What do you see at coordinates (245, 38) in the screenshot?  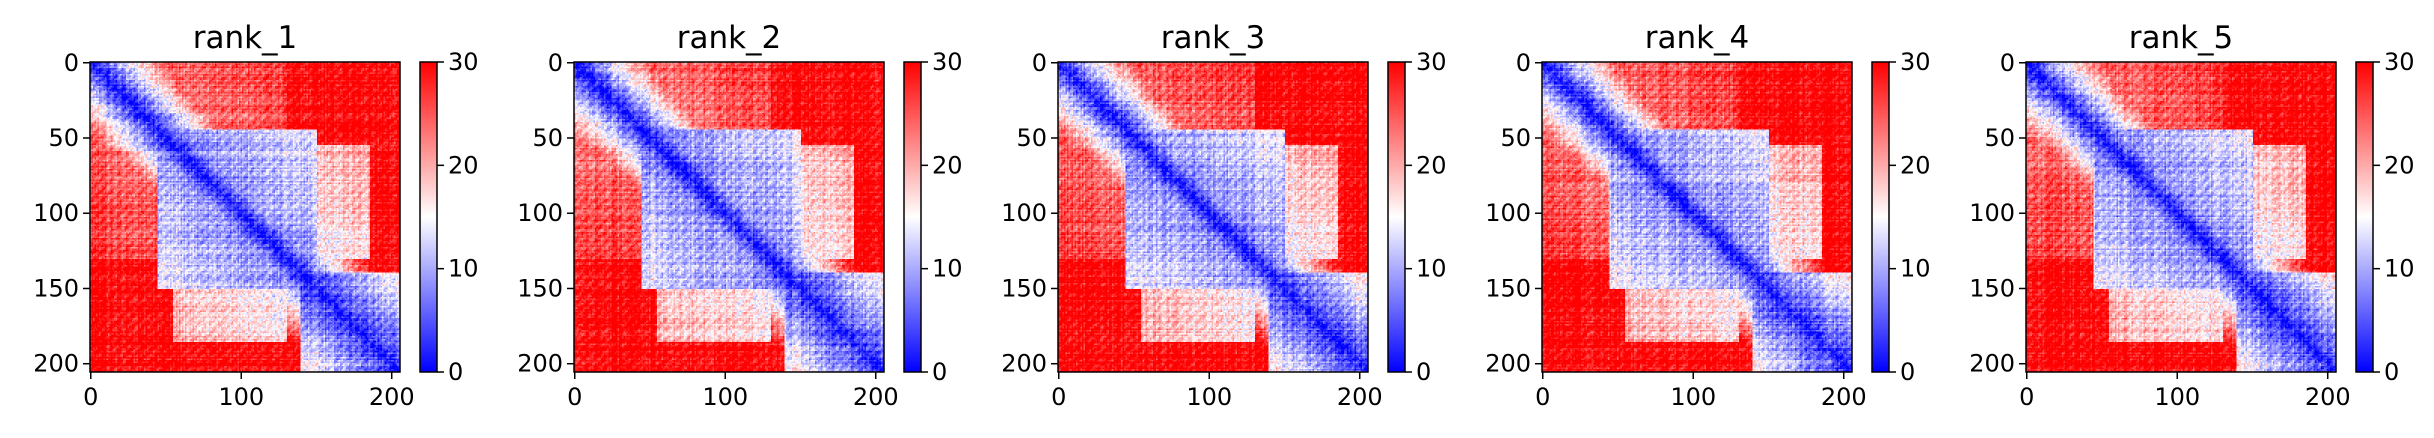 I see `panel-title: rank_1` at bounding box center [245, 38].